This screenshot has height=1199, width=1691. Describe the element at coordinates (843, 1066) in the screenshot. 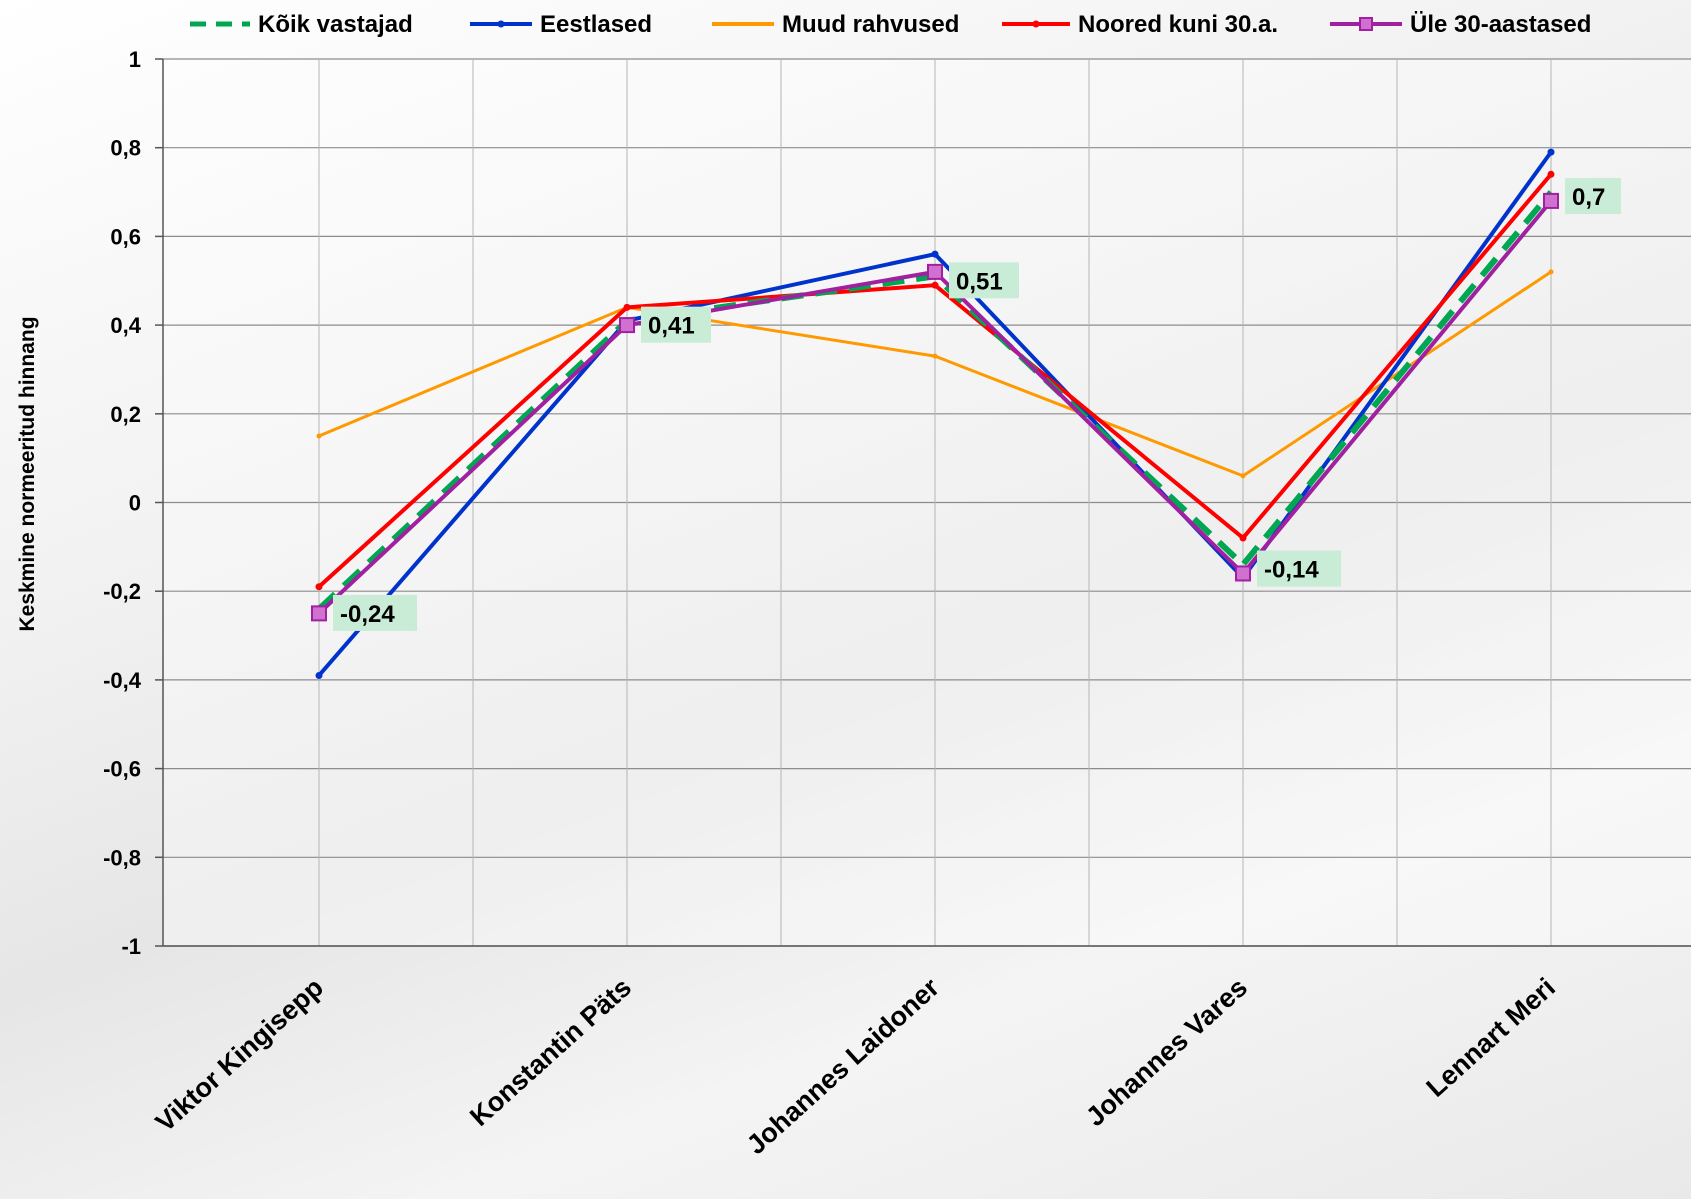

I see `x-tick-label: Johannes Laidoner` at that location.